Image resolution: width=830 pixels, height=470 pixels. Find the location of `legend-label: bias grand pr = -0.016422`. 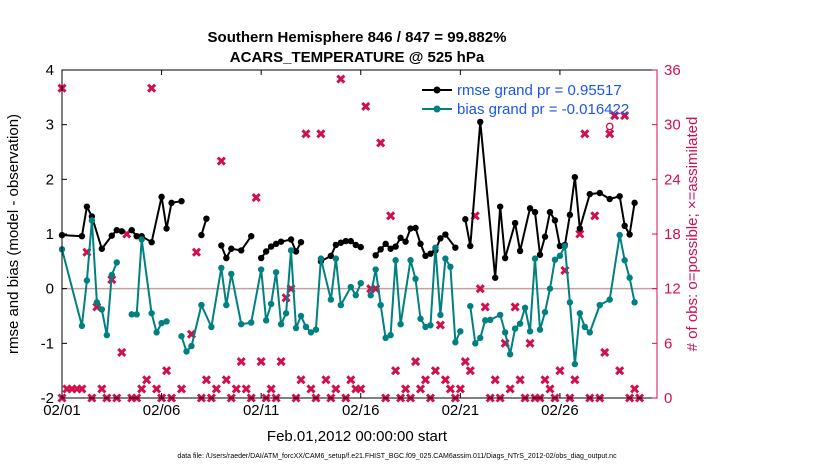

legend-label: bias grand pr = -0.016422 is located at coordinates (543, 109).